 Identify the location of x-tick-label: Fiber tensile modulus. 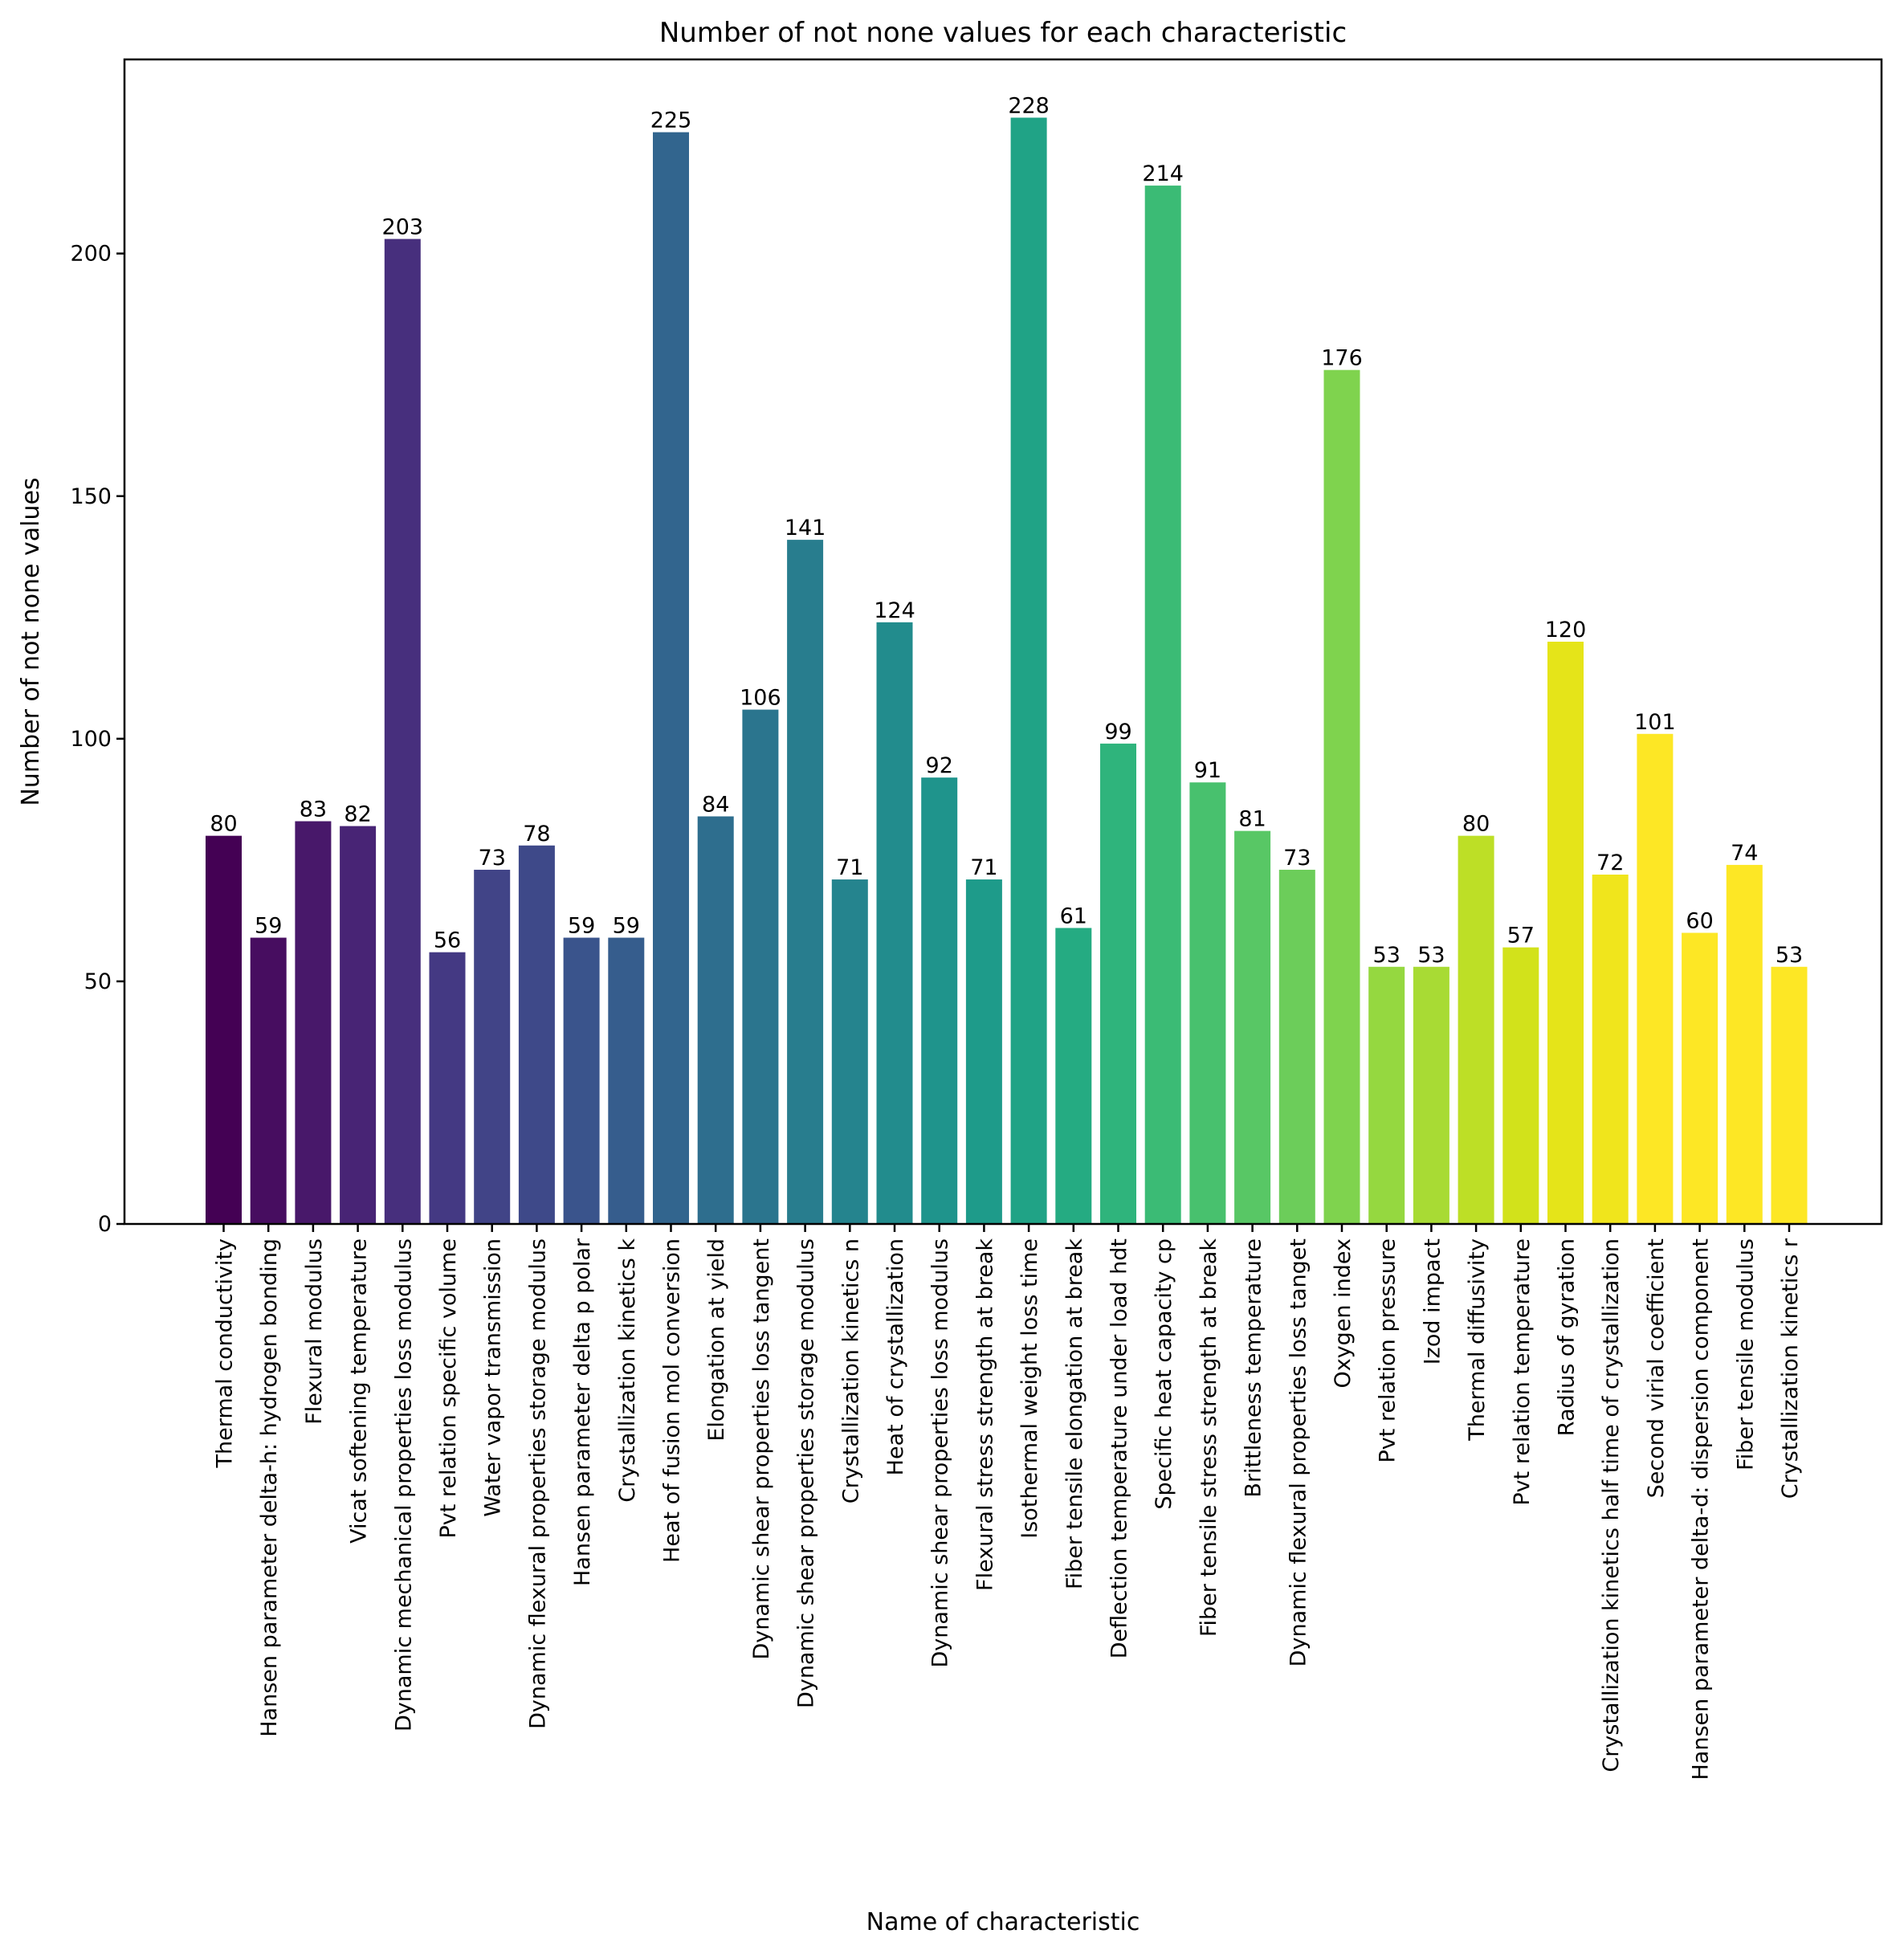
(1746, 1355).